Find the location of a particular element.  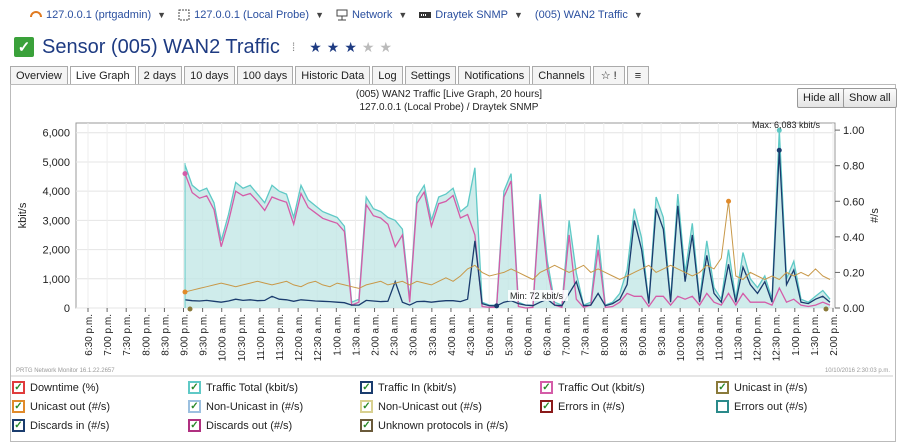

legend-label: Traffic Total (kbit/s) is located at coordinates (252, 387).